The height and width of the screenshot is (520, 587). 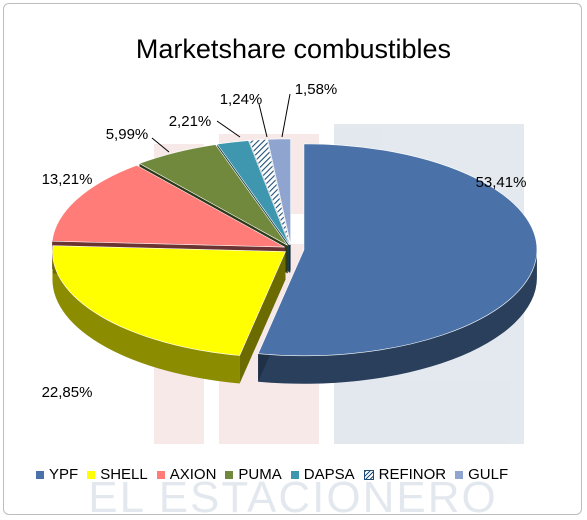 I want to click on pie-slice-shell, so click(x=169, y=300).